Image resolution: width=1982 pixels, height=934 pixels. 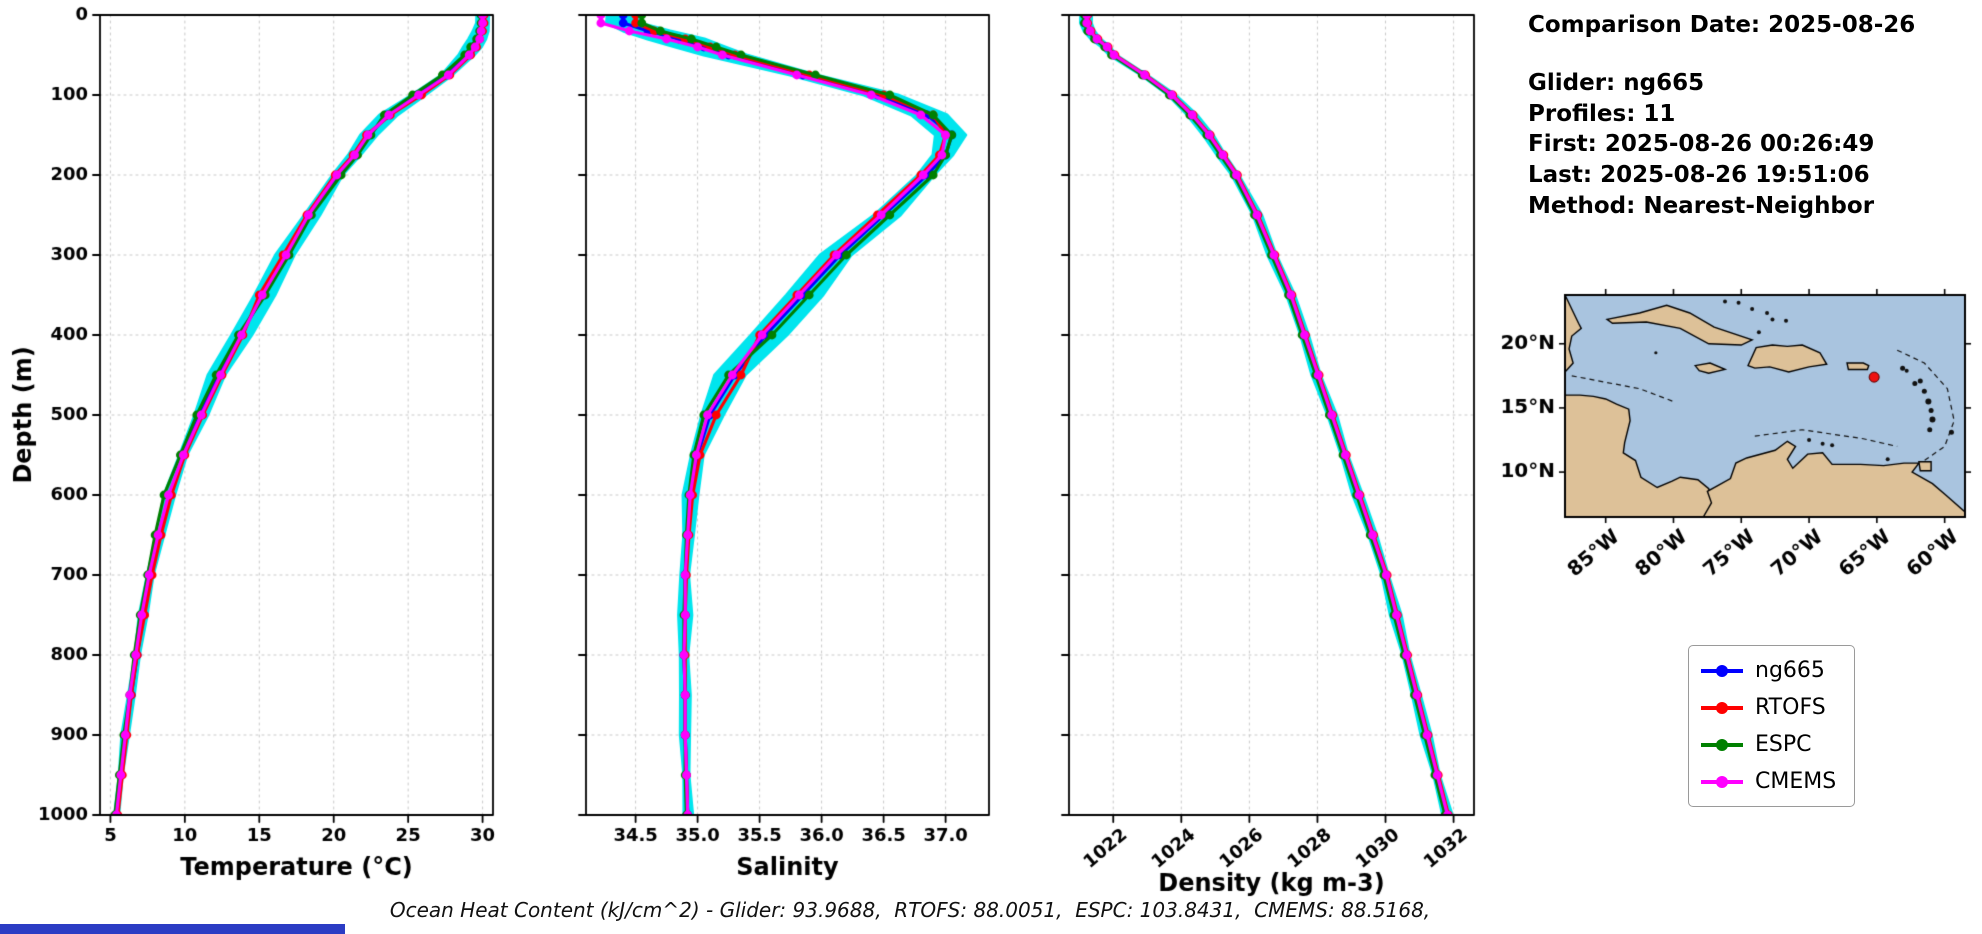 I want to click on glider-name-text: Glider: ng665, so click(x=1616, y=82).